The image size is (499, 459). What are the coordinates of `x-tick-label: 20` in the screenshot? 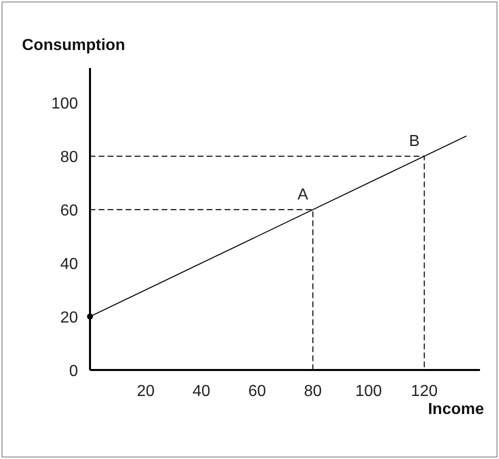 It's located at (145, 391).